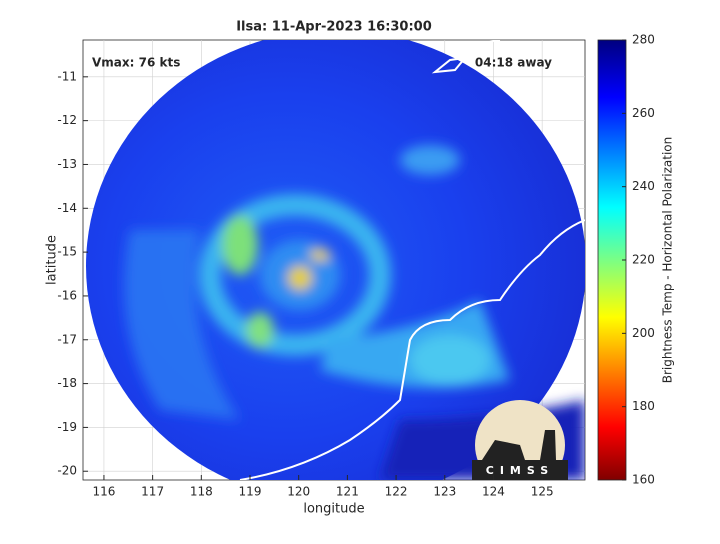  Describe the element at coordinates (67, 164) in the screenshot. I see `y-tick-label: -13` at that location.